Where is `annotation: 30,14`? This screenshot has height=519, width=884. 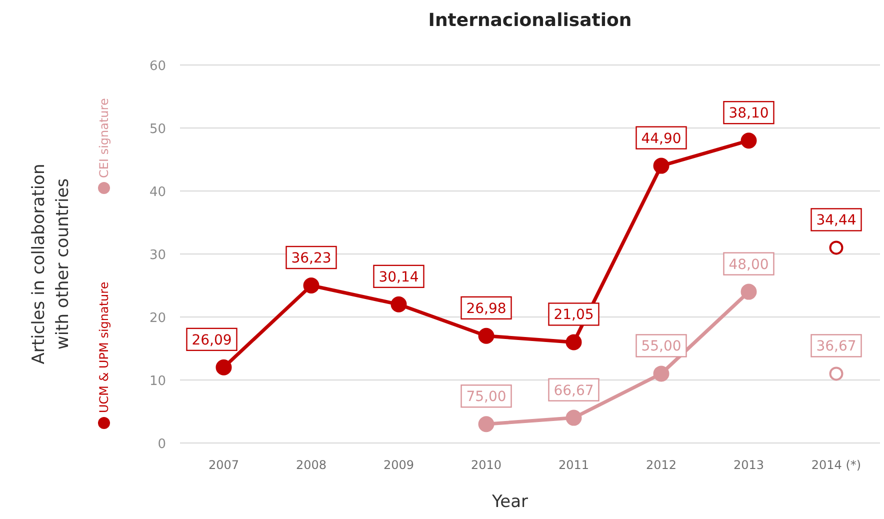
annotation: 30,14 is located at coordinates (398, 277).